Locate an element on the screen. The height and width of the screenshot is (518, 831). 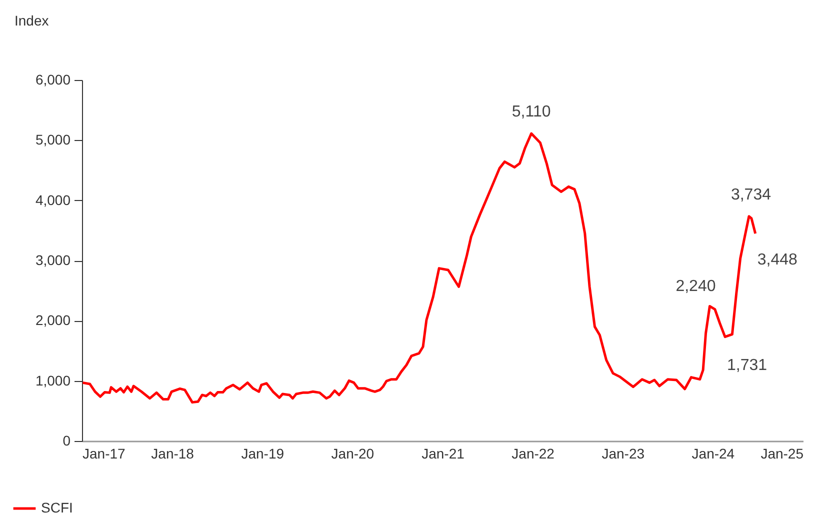
legend-label: SCFI is located at coordinates (57, 508).